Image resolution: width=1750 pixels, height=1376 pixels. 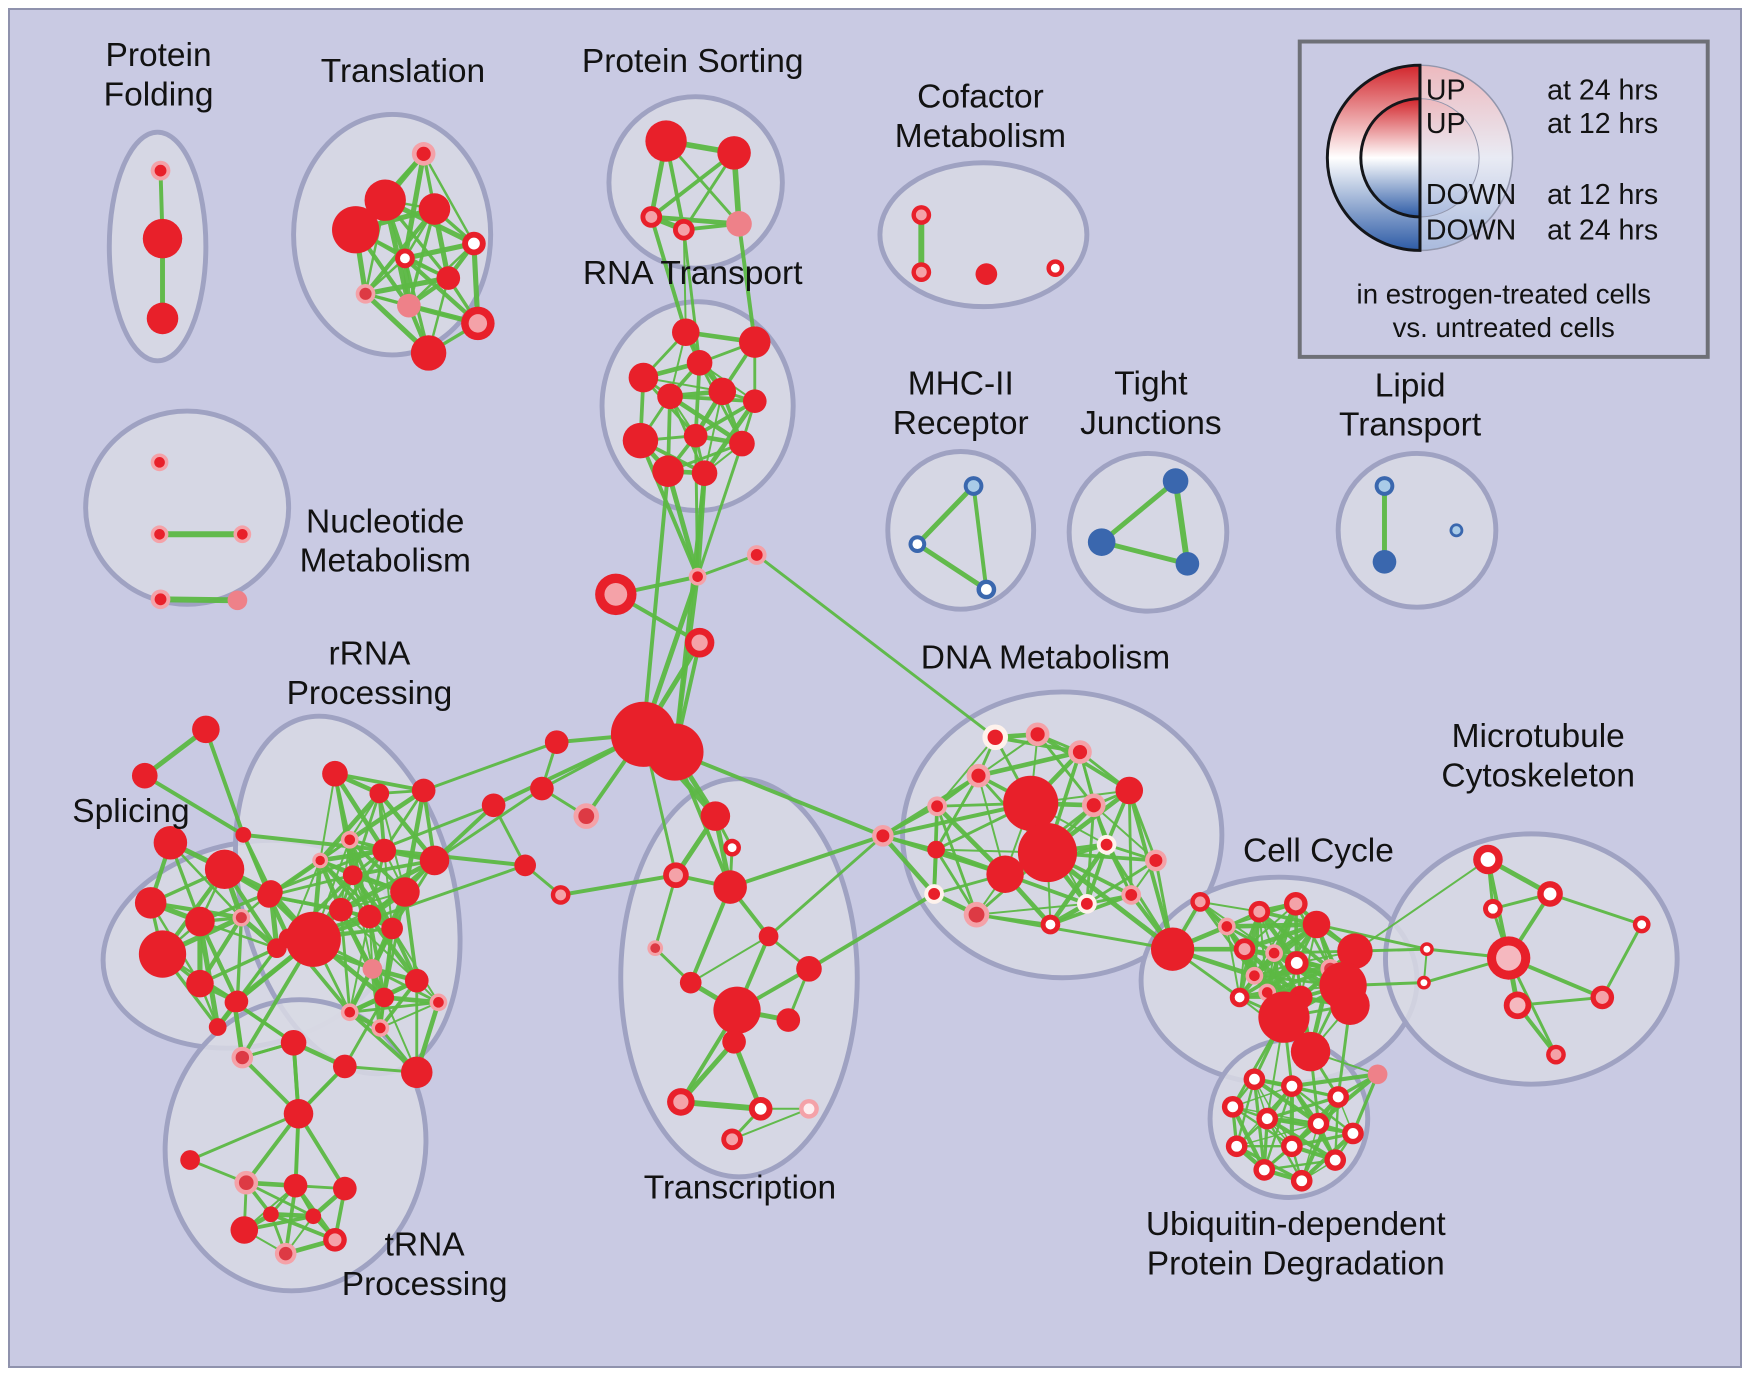 What do you see at coordinates (370, 693) in the screenshot?
I see `cluster-label-line: Processing` at bounding box center [370, 693].